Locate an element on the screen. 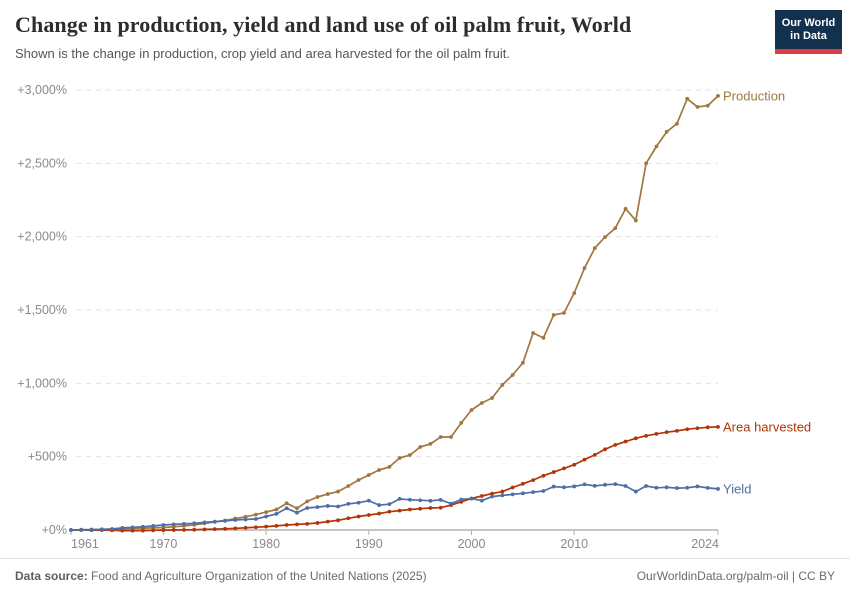 This screenshot has width=850, height=600. series-label-production: Production is located at coordinates (754, 95).